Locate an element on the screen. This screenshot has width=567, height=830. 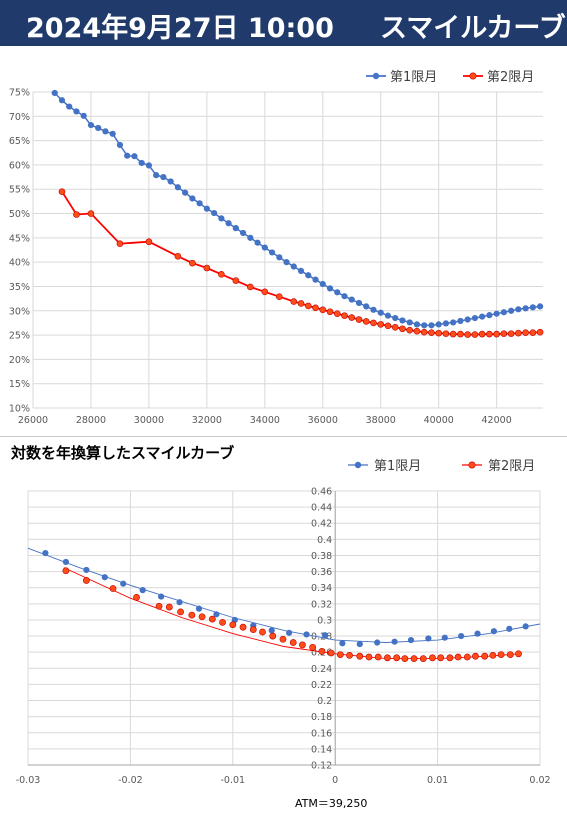
y-tick-label: 0.42 is located at coordinates (321, 524).